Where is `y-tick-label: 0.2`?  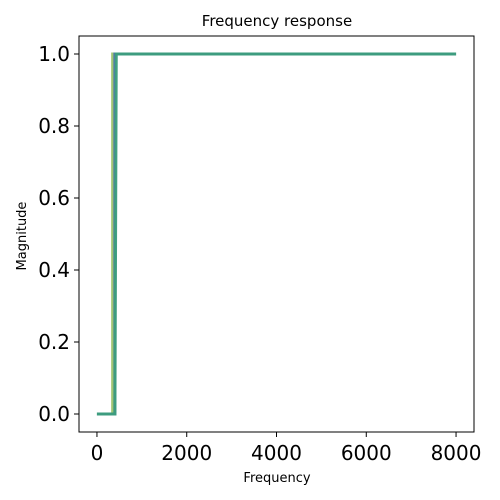 y-tick-label: 0.2 is located at coordinates (54, 342).